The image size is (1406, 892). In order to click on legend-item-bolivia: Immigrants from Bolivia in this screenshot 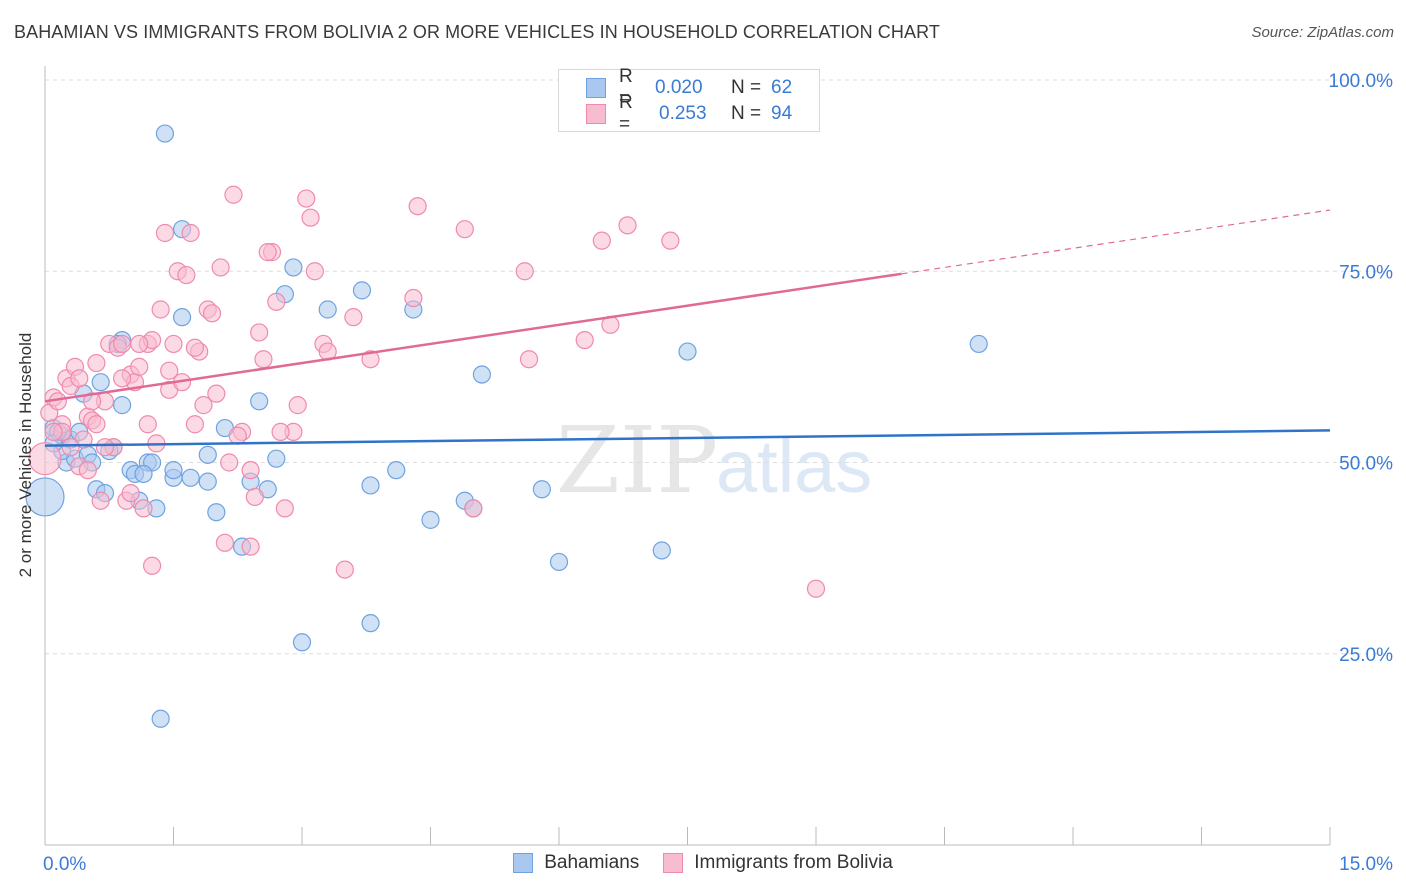, I will do `click(778, 863)`.